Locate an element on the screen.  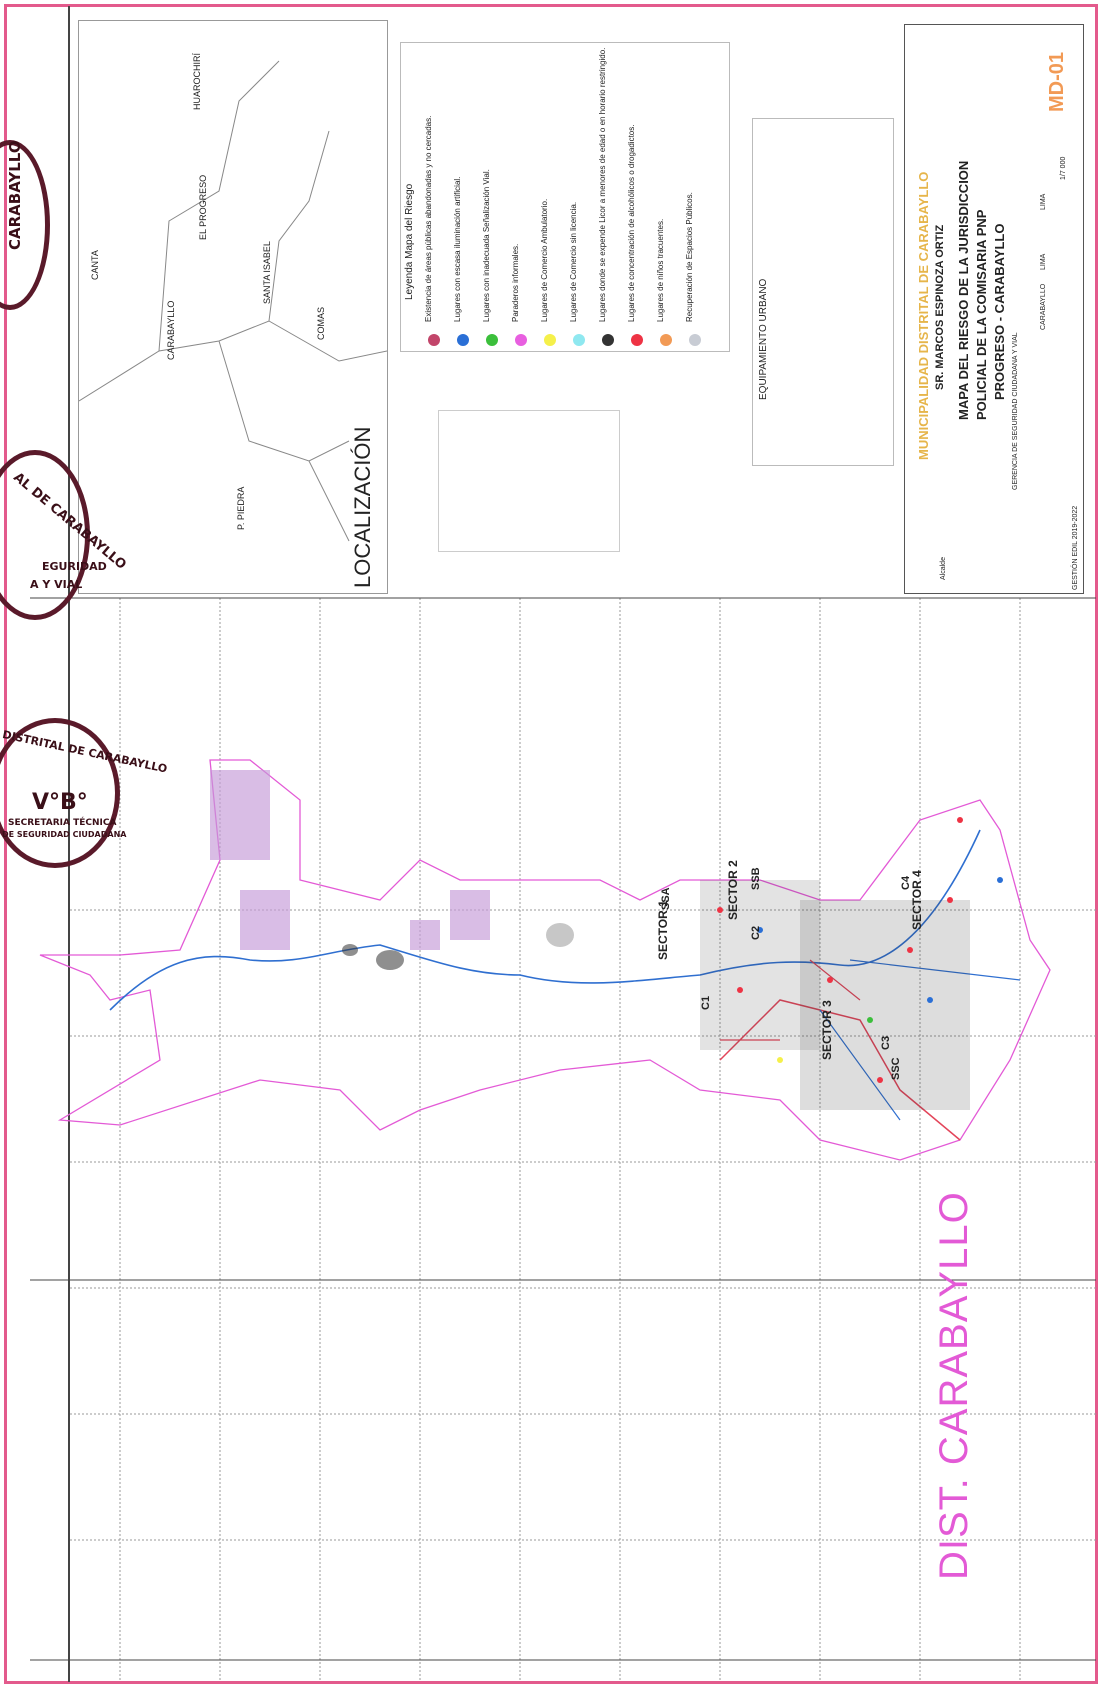
urban-fabric is located at coordinates (656, 995).